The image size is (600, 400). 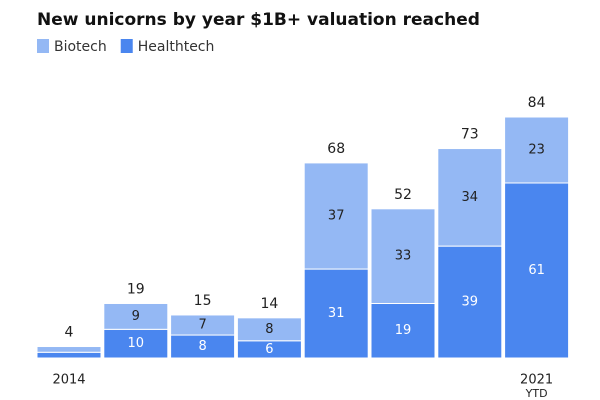 I want to click on total-label: 15, so click(x=203, y=301).